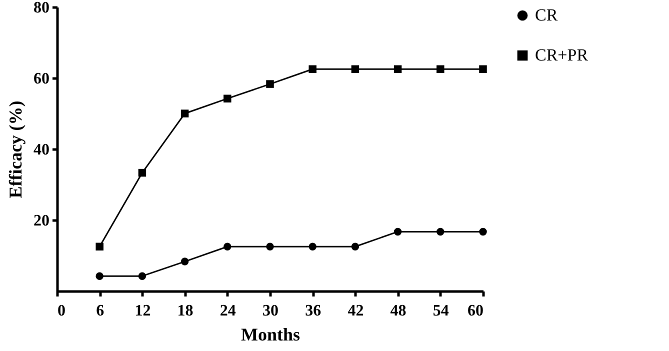  I want to click on x-tick-label: 24, so click(228, 311).